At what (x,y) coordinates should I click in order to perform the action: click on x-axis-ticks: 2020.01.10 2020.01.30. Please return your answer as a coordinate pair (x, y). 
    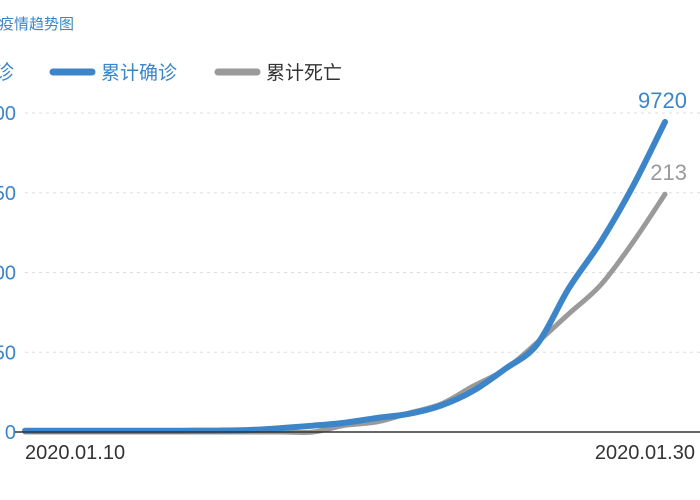
    Looking at the image, I should click on (360, 453).